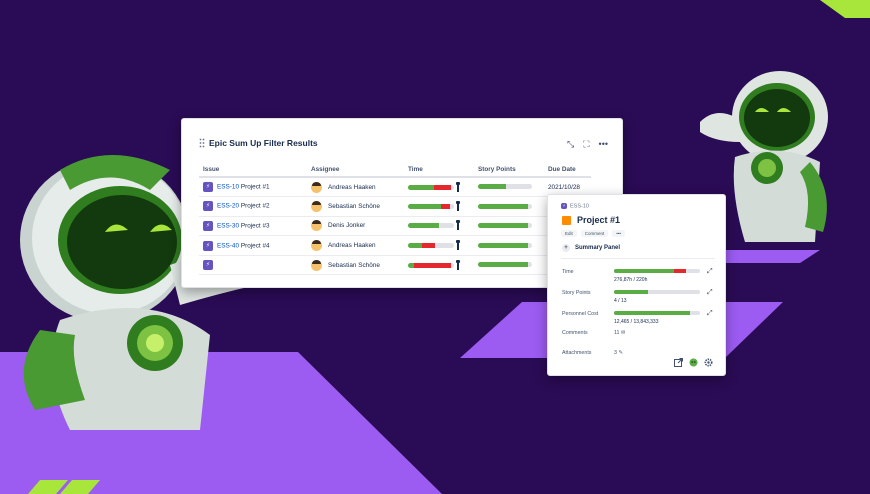  I want to click on more-icon: •••, so click(603, 144).